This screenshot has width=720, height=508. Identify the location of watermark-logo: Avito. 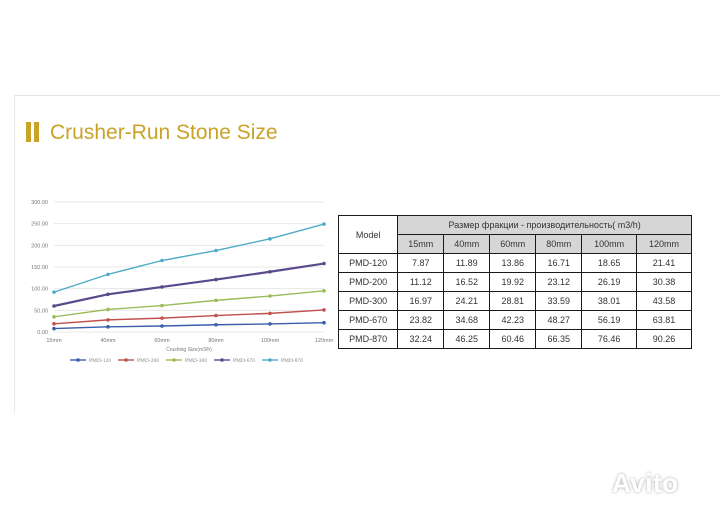
(645, 483).